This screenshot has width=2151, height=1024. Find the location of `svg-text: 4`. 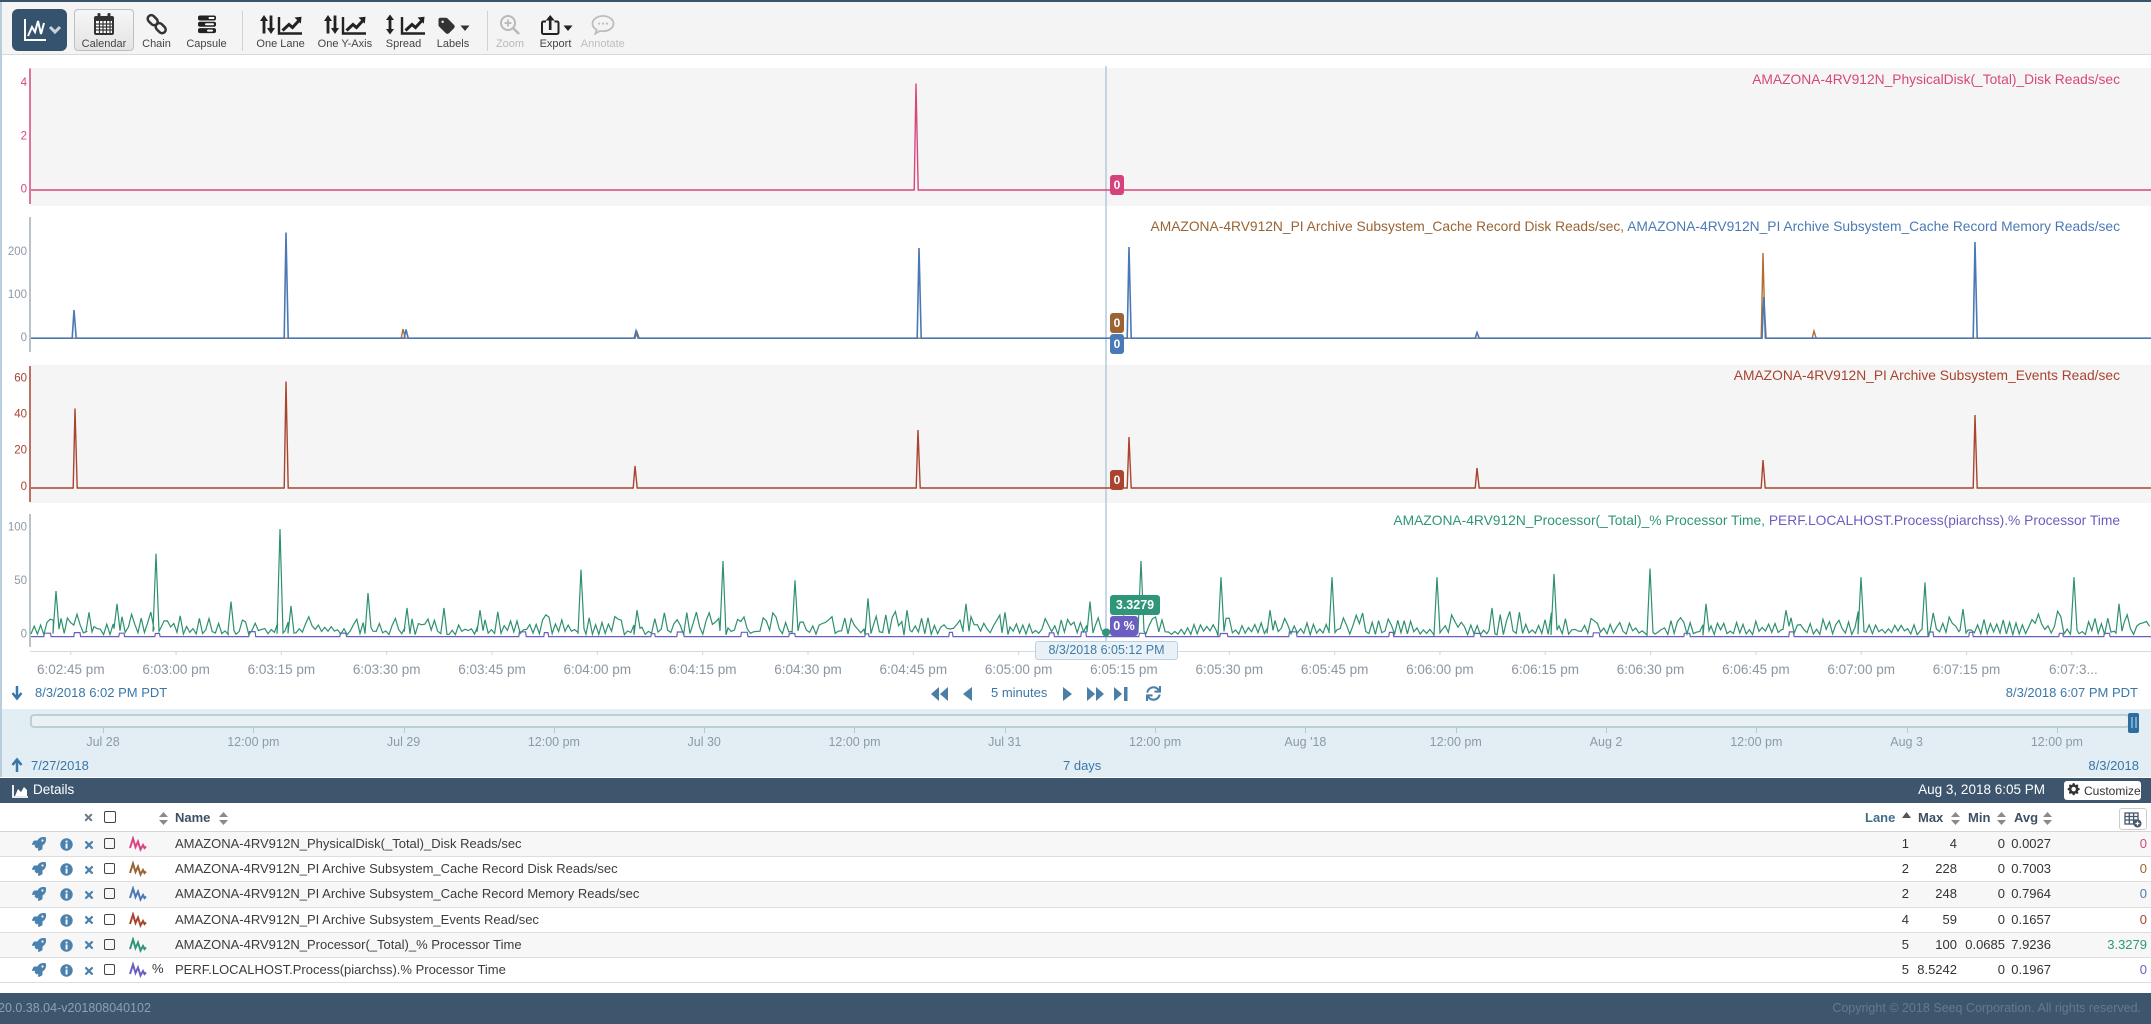

svg-text: 4 is located at coordinates (24, 83).